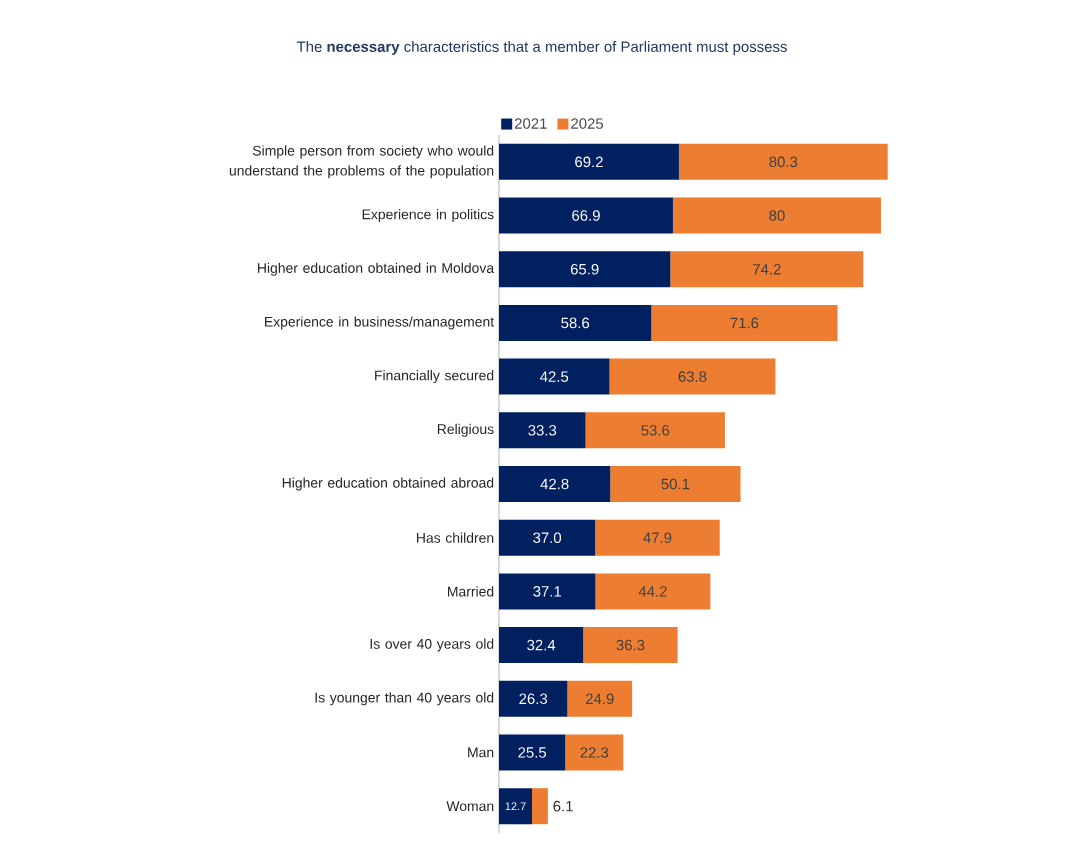 This screenshot has height=847, width=1085. Describe the element at coordinates (470, 806) in the screenshot. I see `y-tick-label: Woman` at that location.